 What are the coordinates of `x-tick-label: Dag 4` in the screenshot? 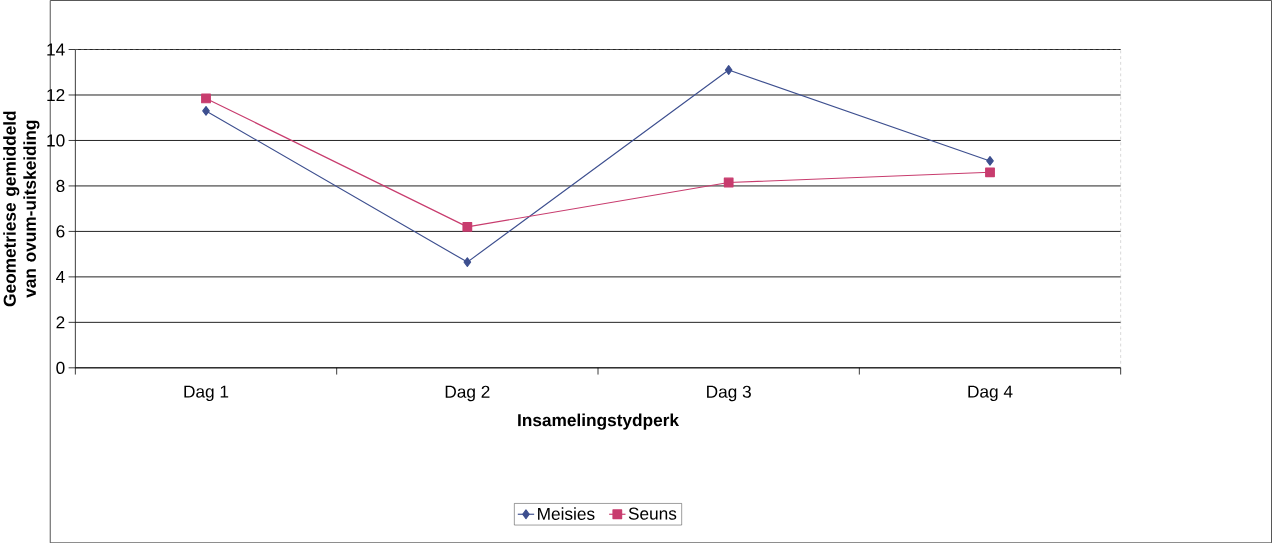 It's located at (990, 393).